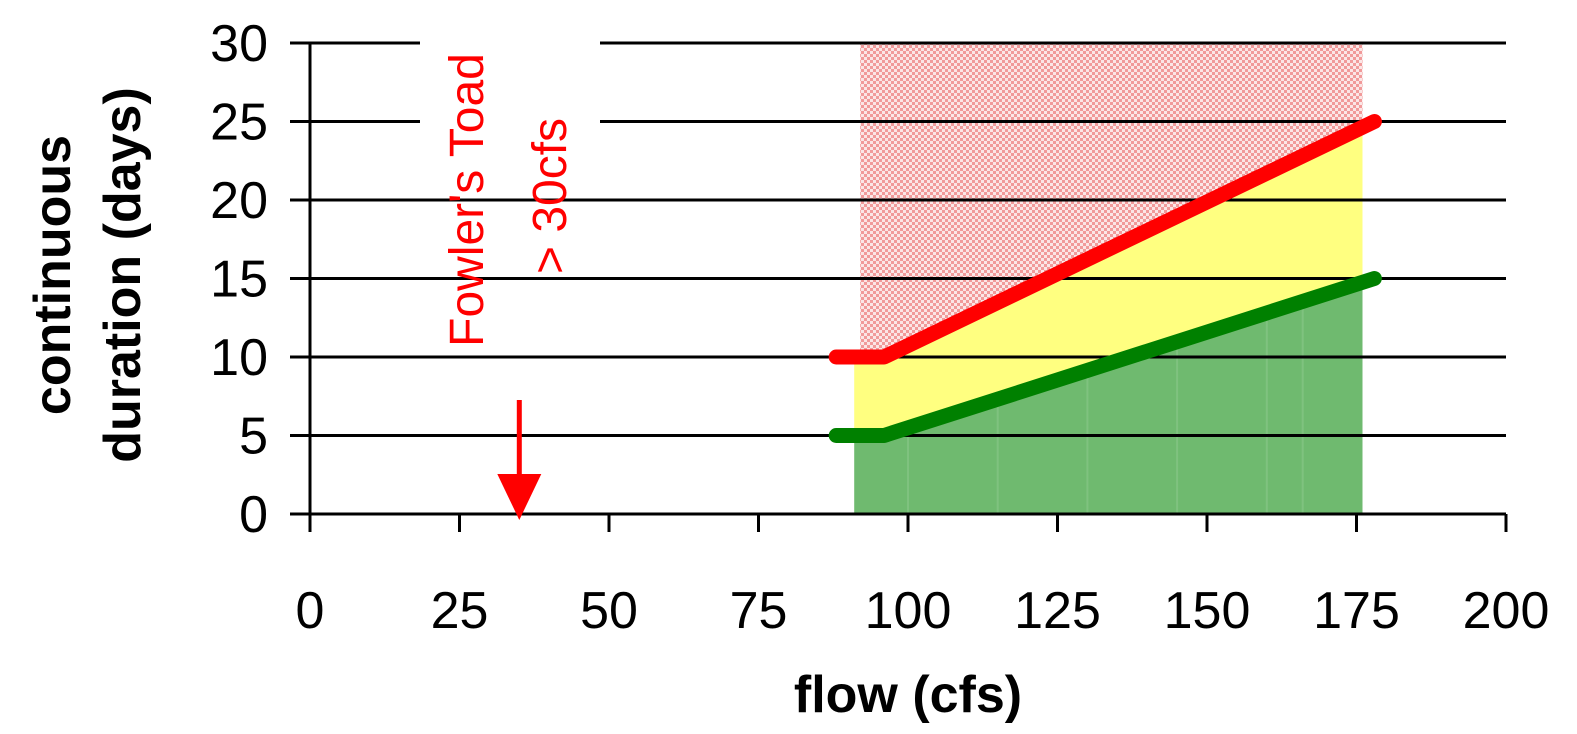 The width and height of the screenshot is (1577, 734). I want to click on x-tick-label: 50, so click(609, 611).